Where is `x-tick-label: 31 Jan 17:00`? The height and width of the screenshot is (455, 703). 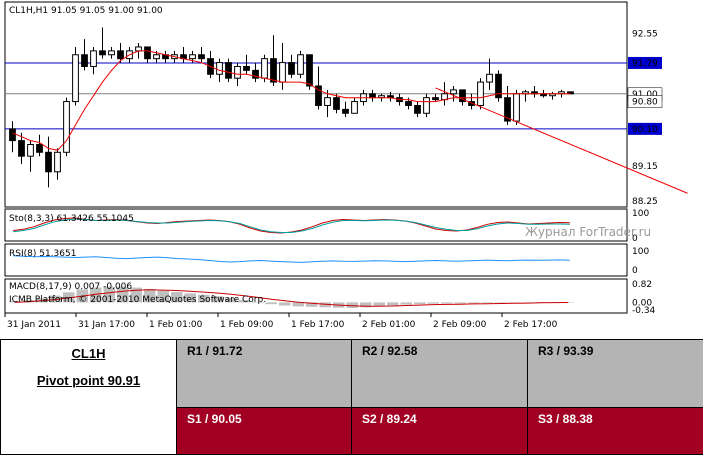 x-tick-label: 31 Jan 17:00 is located at coordinates (106, 325).